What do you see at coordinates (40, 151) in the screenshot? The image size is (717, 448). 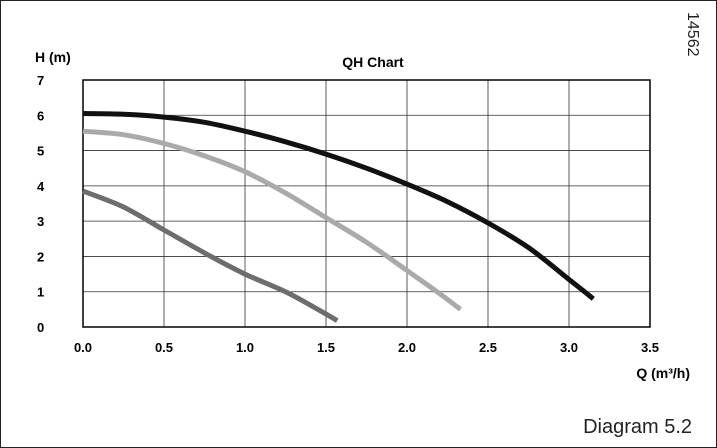 I see `y-tick-label: 5` at bounding box center [40, 151].